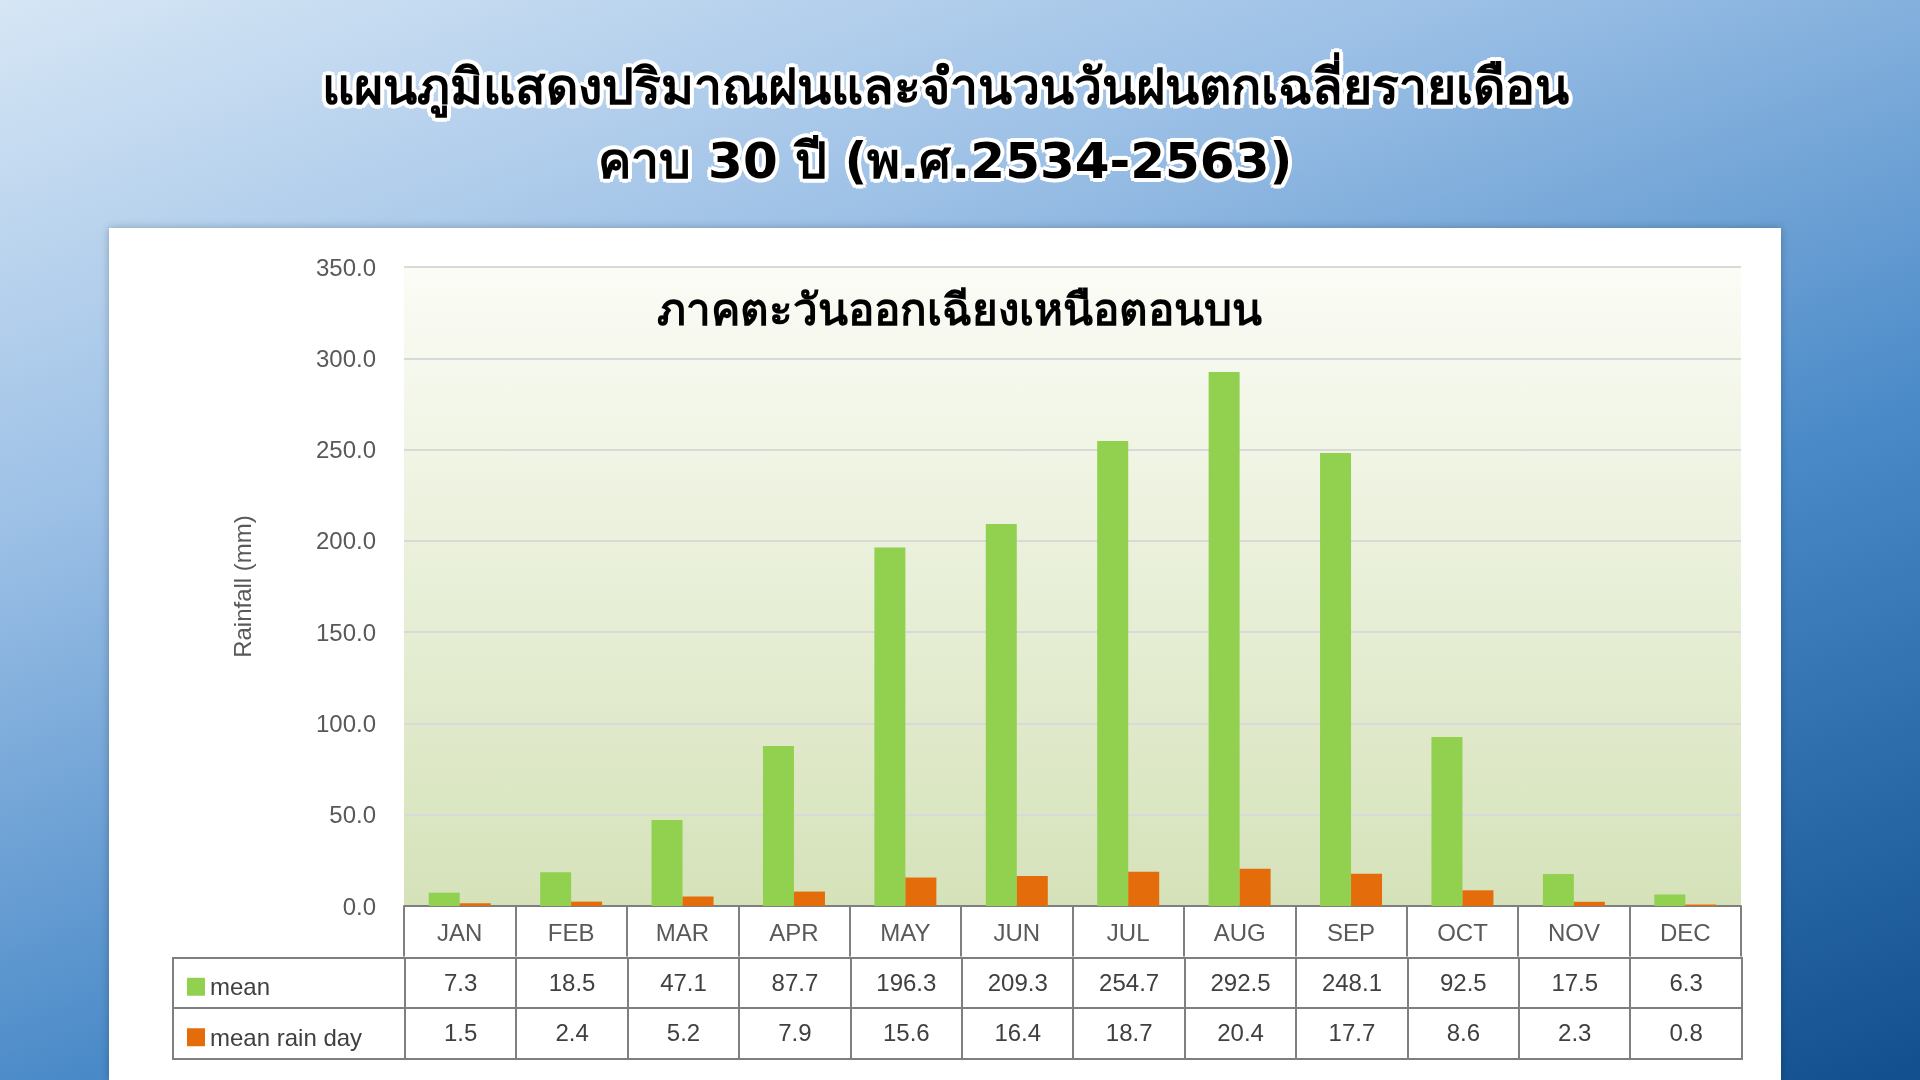  Describe the element at coordinates (345, 267) in the screenshot. I see `y-tick-label: 350.0` at that location.